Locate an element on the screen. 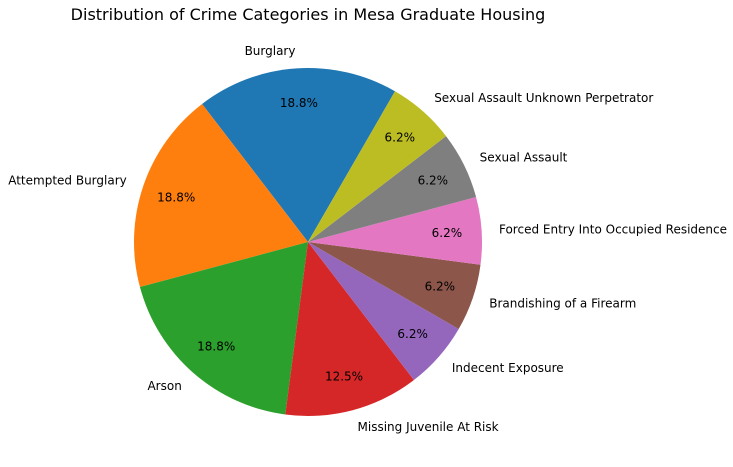  pie-category-label-3: Missing Juvenile At Risk is located at coordinates (428, 427).